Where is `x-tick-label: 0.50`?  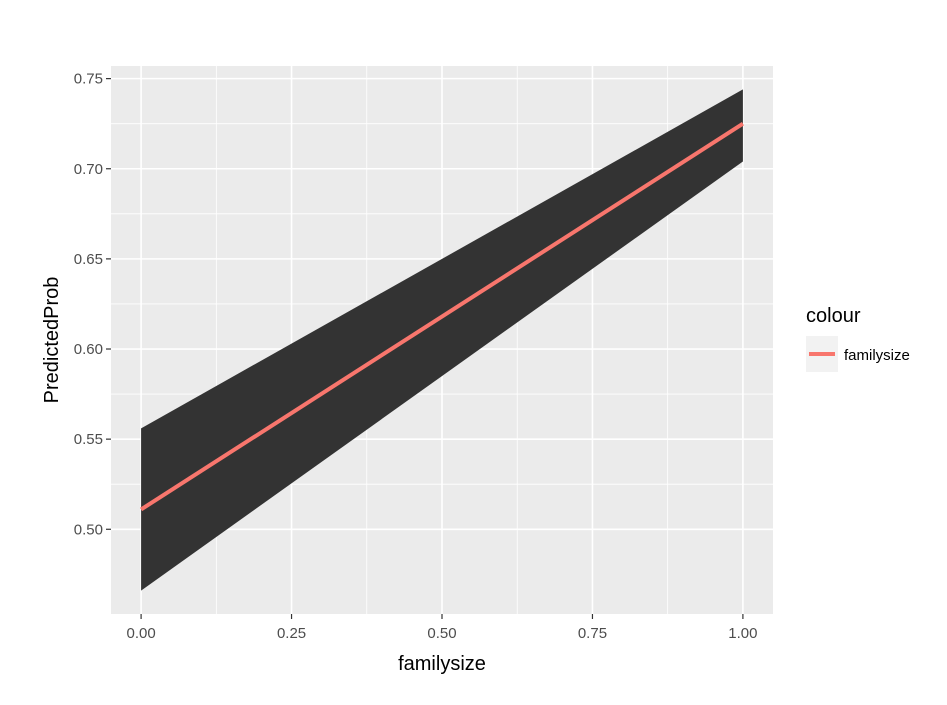
x-tick-label: 0.50 is located at coordinates (441, 633).